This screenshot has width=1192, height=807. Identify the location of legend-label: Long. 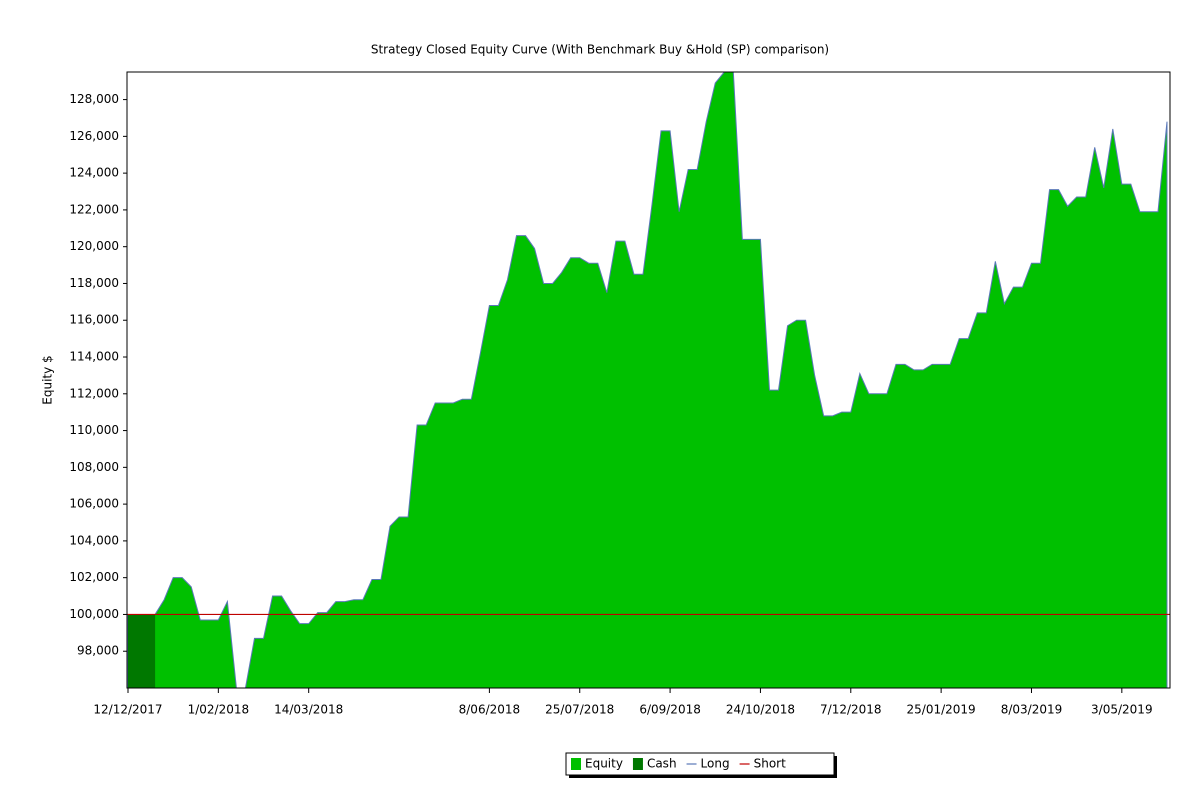
(715, 764).